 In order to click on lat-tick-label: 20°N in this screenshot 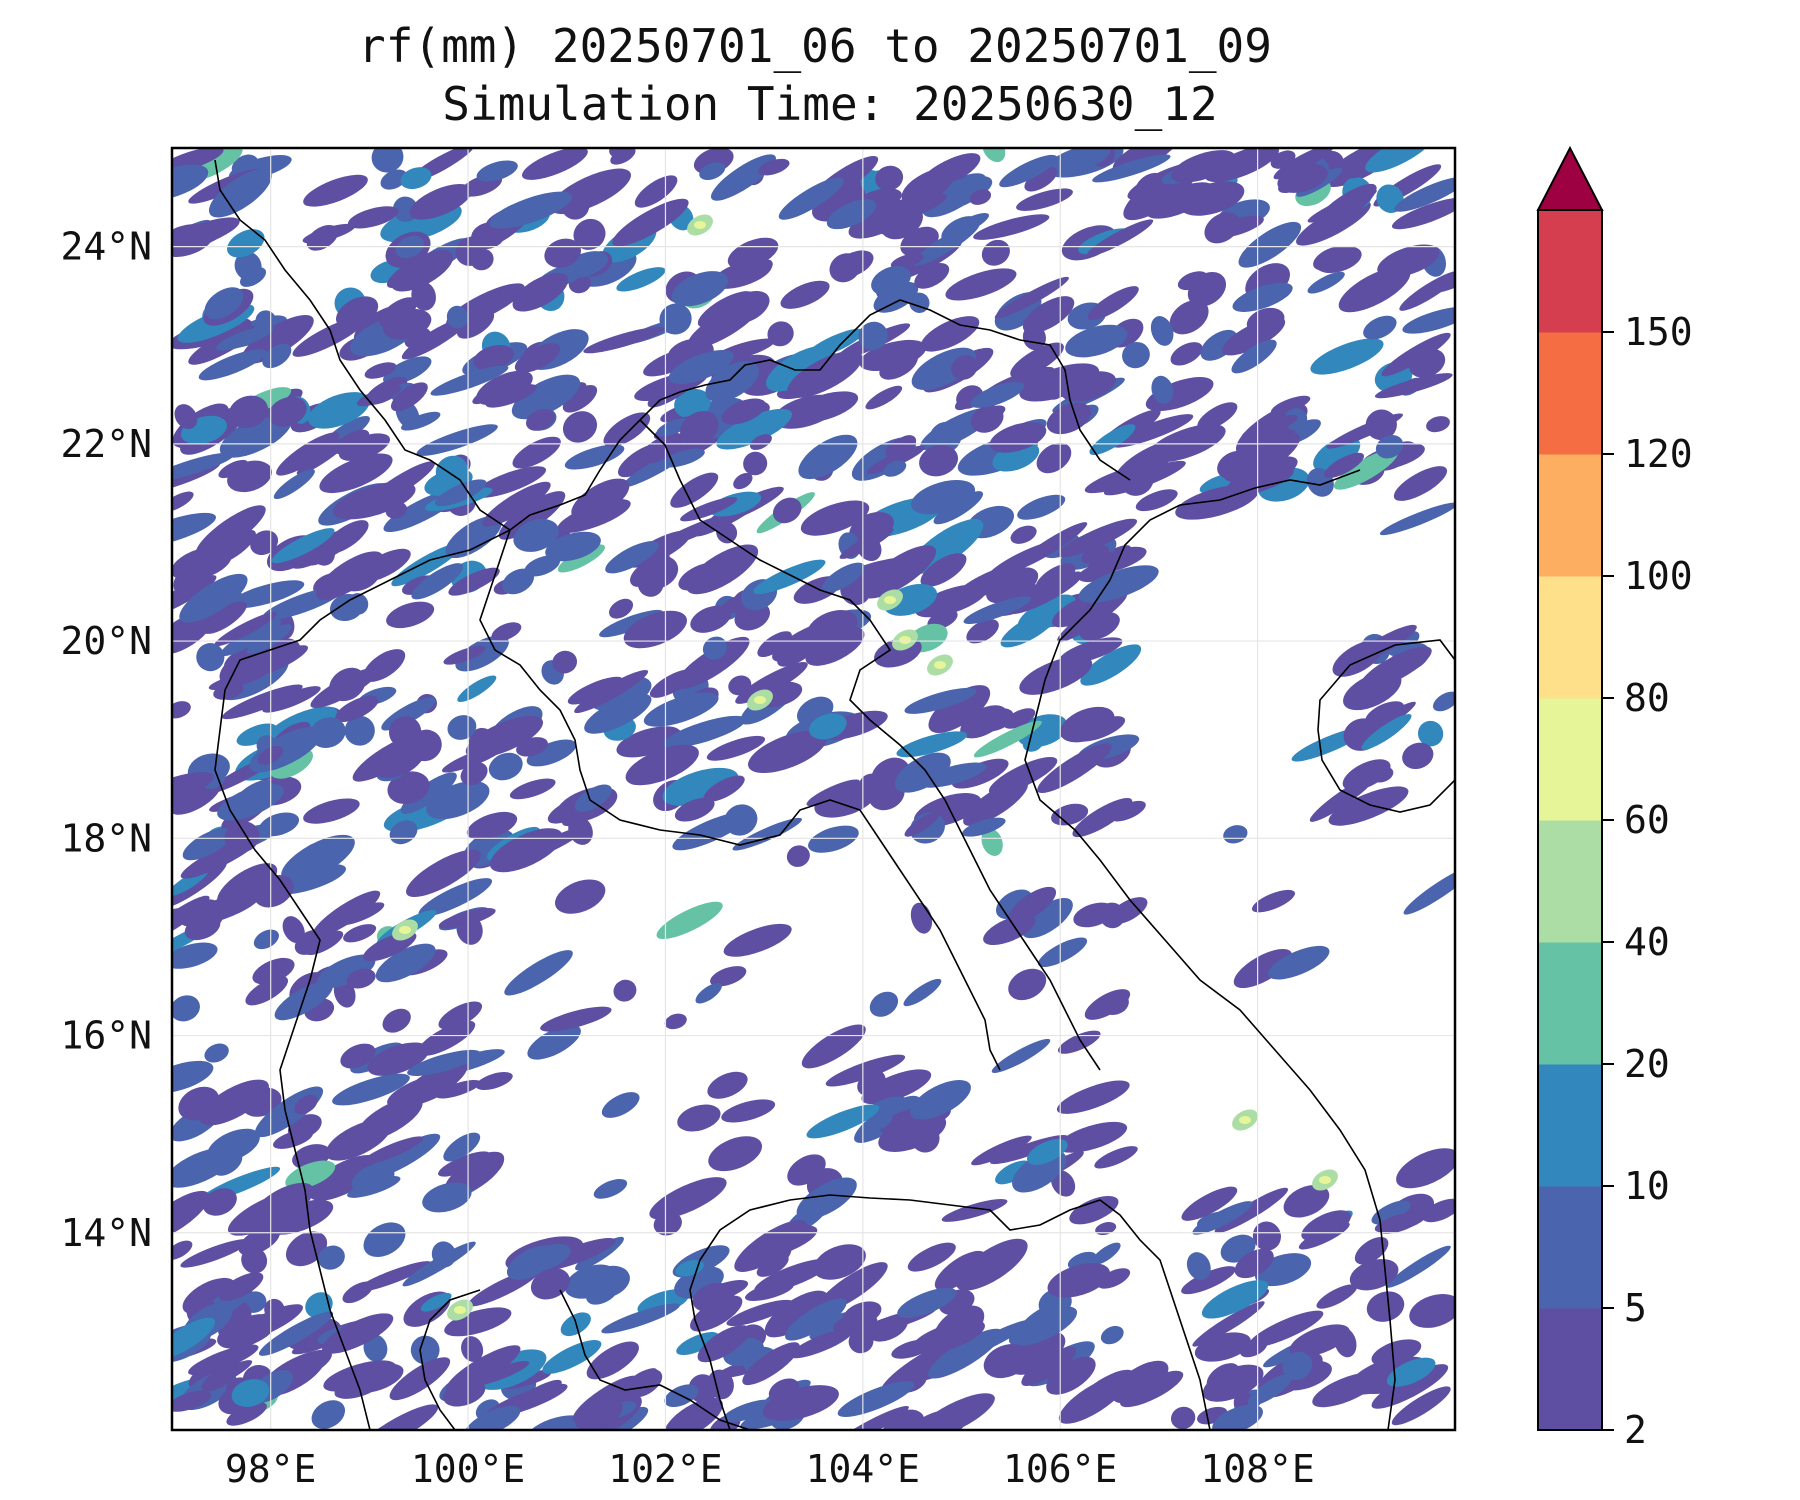, I will do `click(106, 641)`.